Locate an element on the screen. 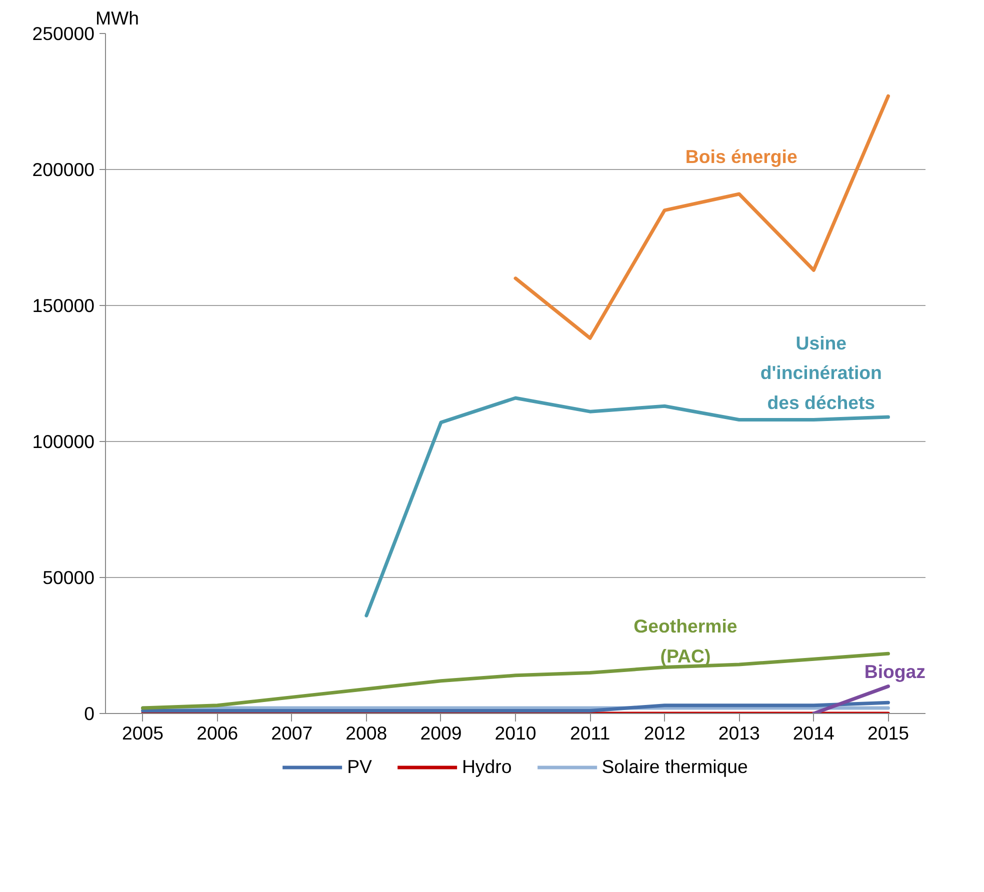 Image resolution: width=984 pixels, height=892 pixels. series-label: Biogaz is located at coordinates (895, 671).